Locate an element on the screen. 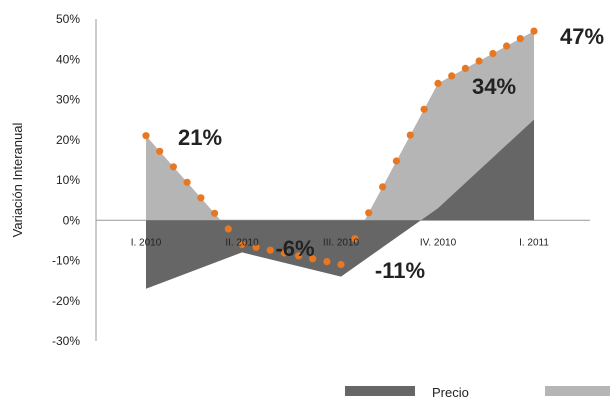  x-tick-label: I. 2010 is located at coordinates (146, 242).